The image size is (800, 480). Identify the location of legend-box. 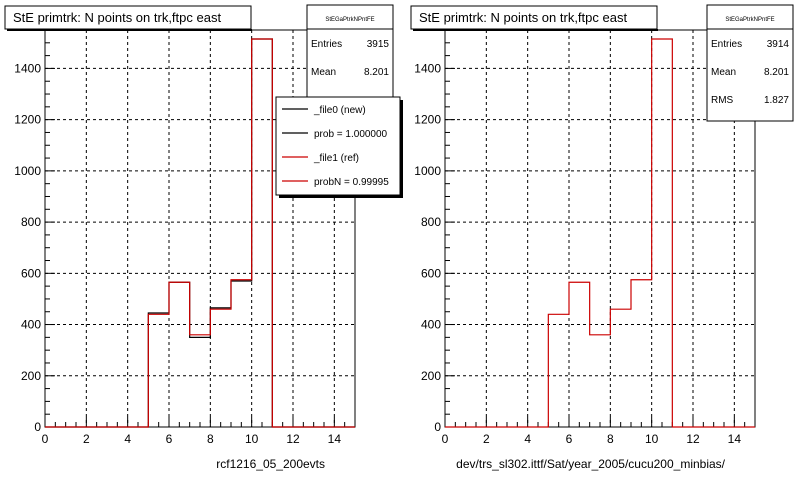
(338, 146).